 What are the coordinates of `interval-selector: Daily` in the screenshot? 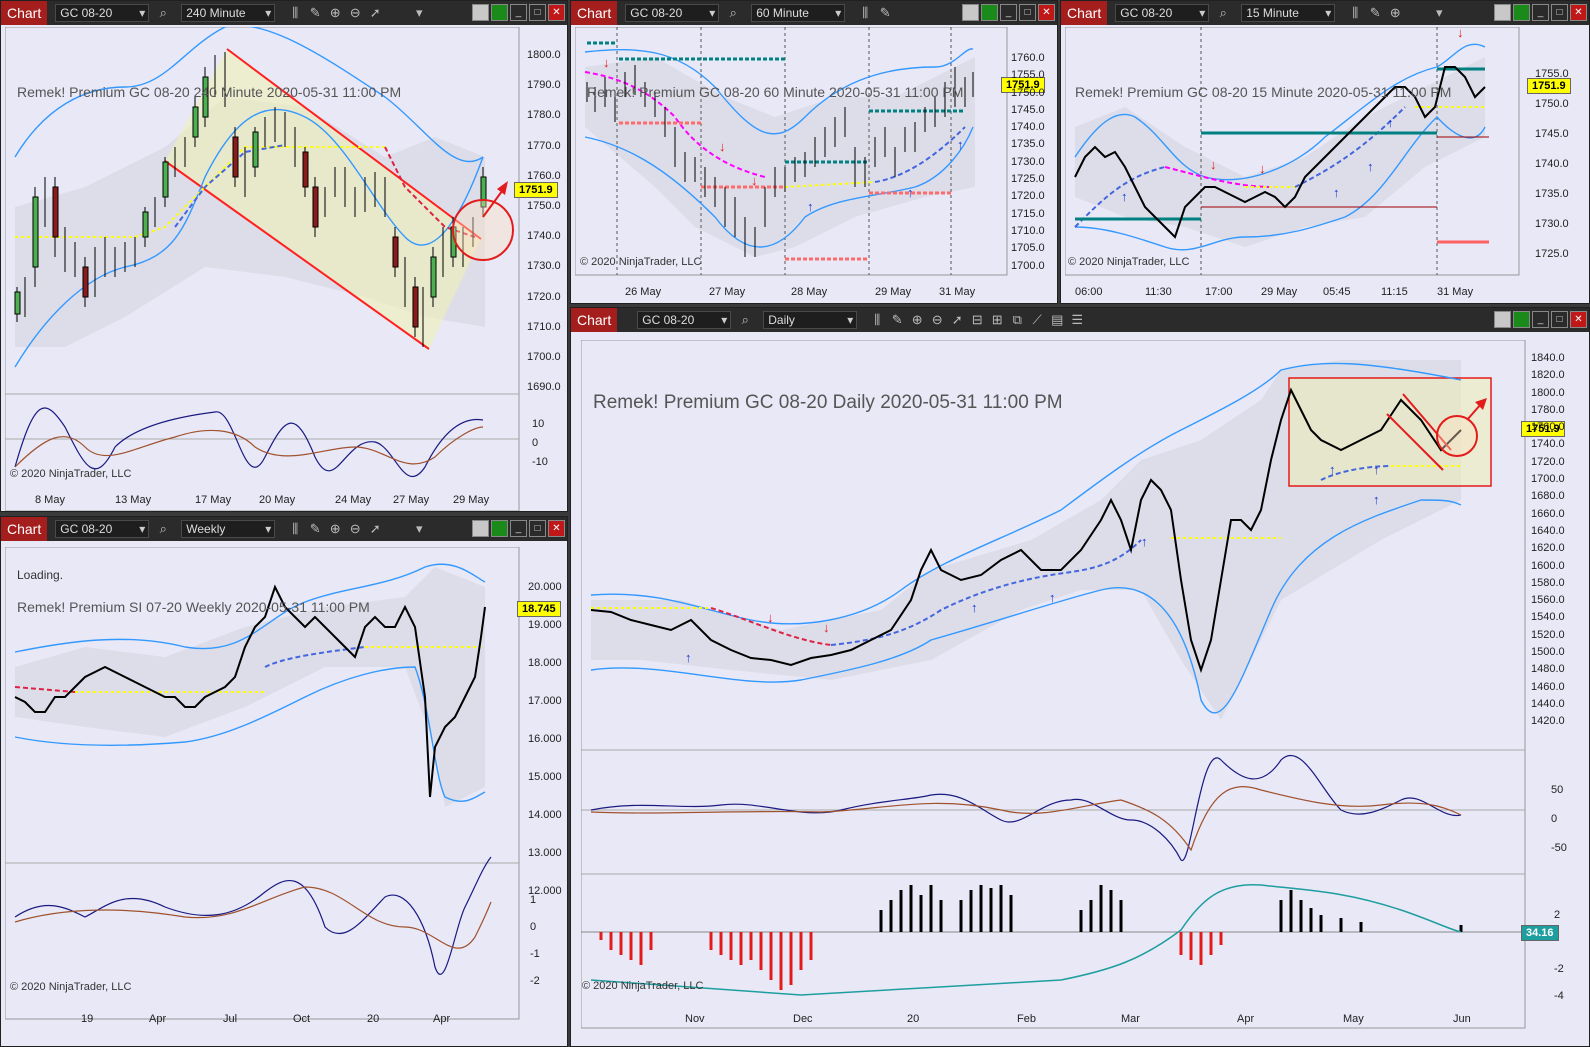 It's located at (810, 320).